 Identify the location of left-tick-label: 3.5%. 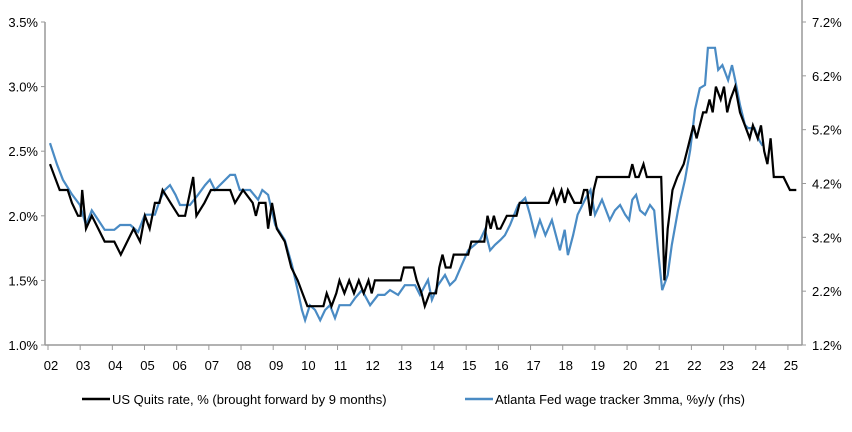
(23, 22).